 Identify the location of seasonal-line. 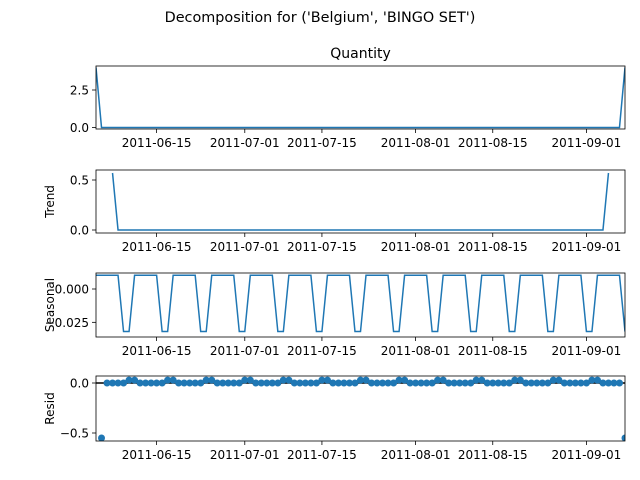
(360, 303).